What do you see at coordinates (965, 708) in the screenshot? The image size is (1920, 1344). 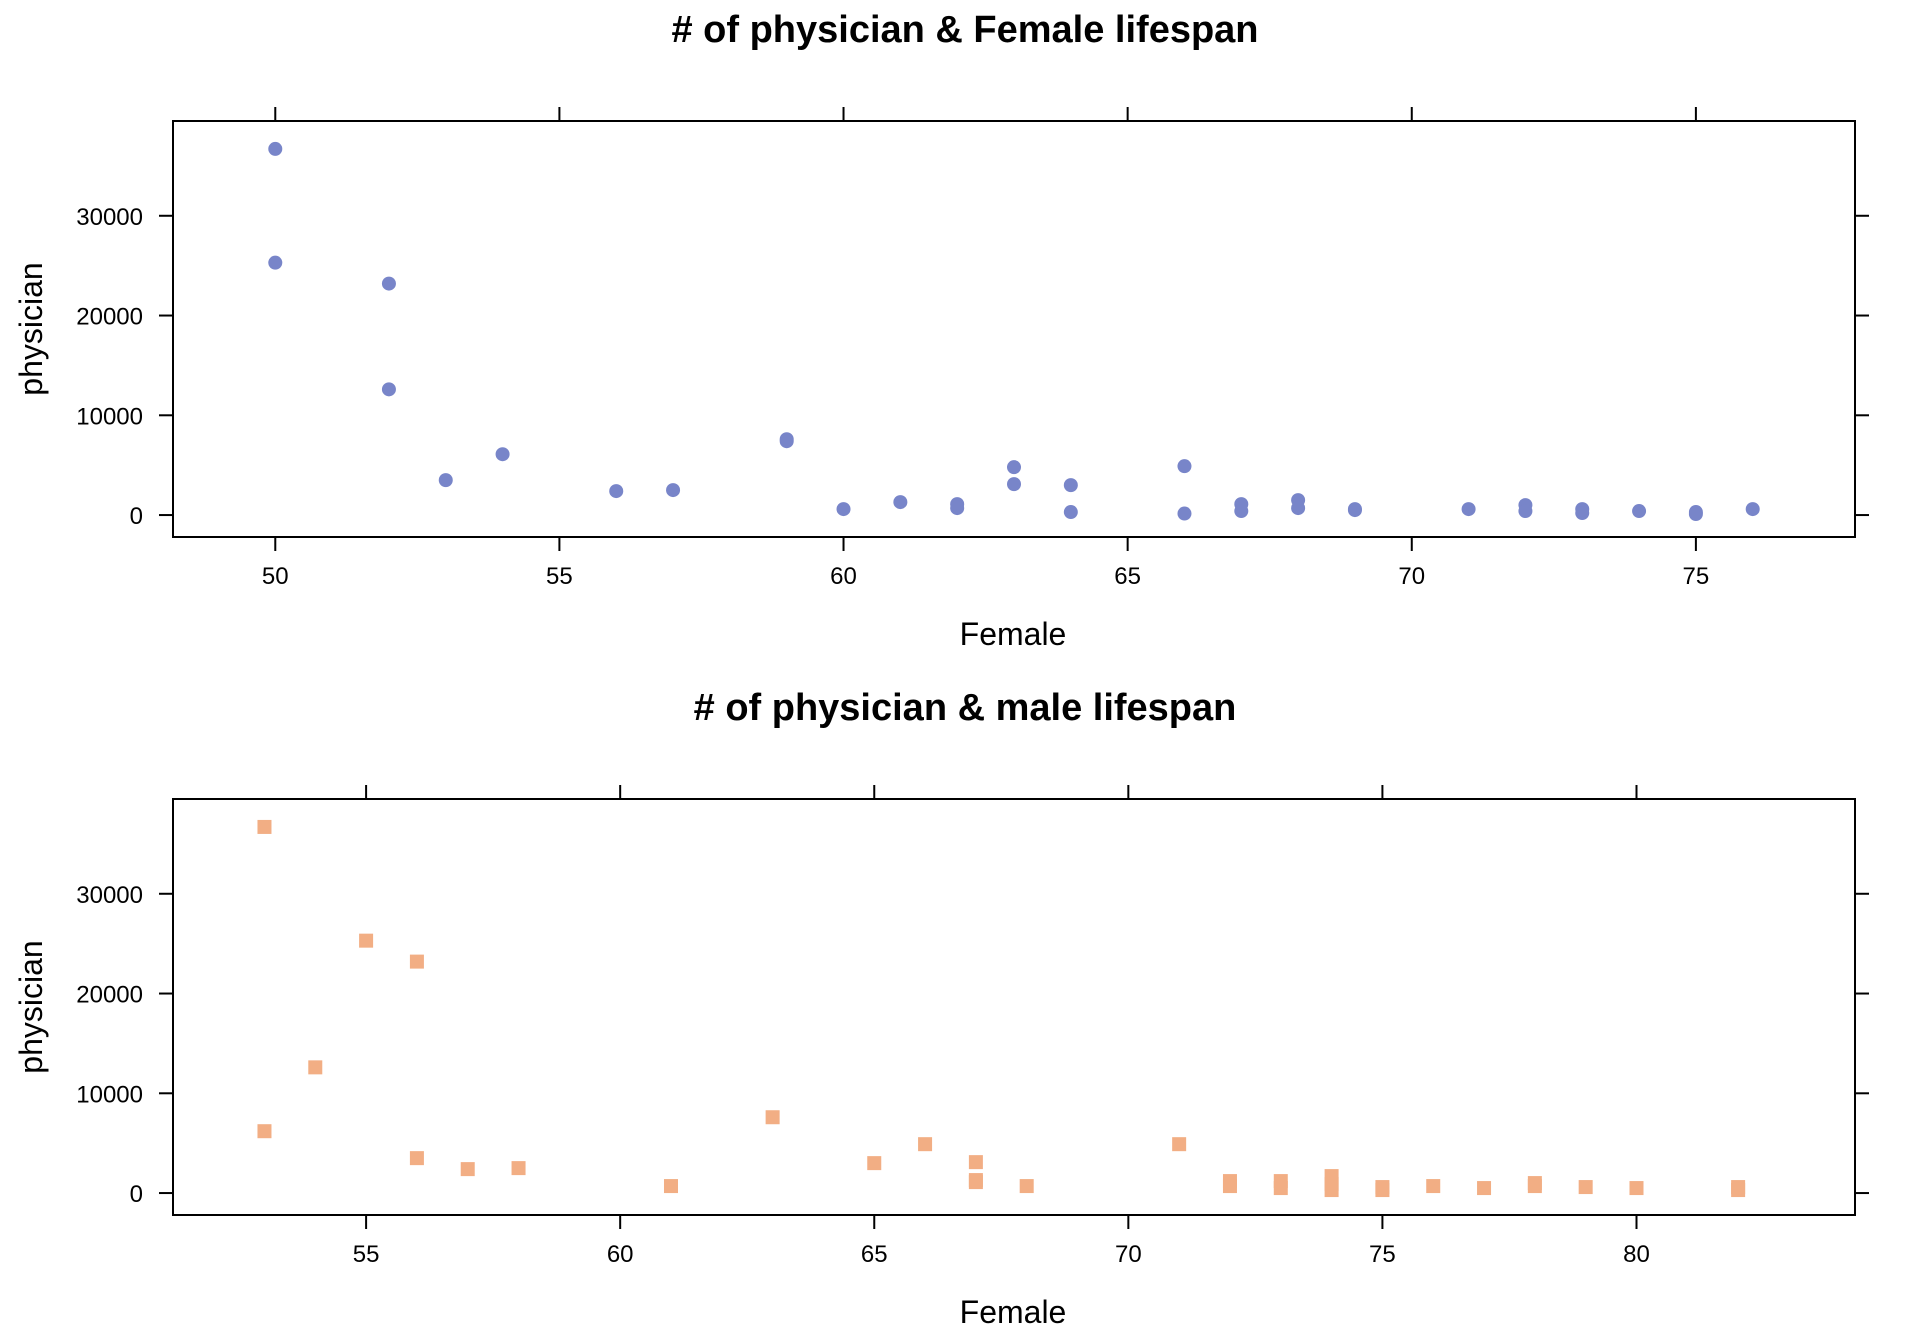 I see `chart-title: # of physician & male lifespan` at bounding box center [965, 708].